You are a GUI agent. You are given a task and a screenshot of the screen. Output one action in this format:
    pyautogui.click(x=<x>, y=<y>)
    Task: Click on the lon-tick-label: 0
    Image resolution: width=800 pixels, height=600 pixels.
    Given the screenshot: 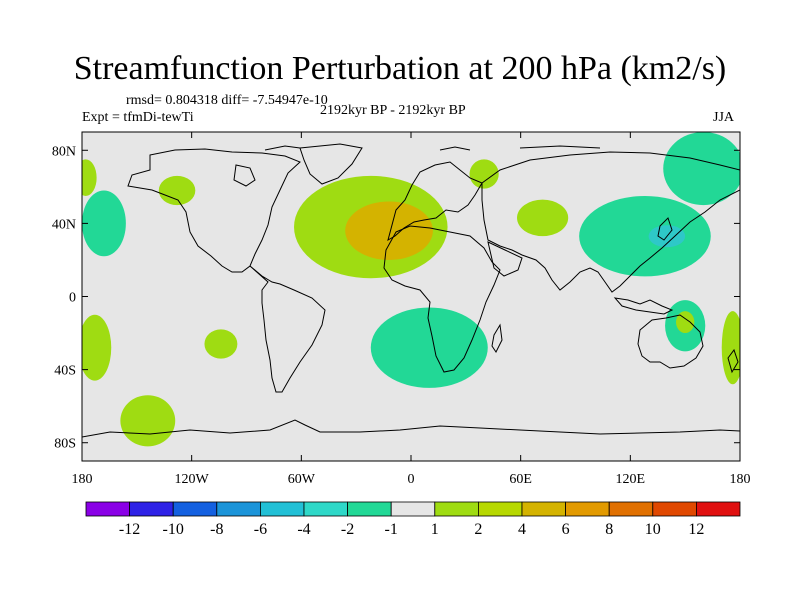 What is the action you would take?
    pyautogui.click(x=411, y=479)
    